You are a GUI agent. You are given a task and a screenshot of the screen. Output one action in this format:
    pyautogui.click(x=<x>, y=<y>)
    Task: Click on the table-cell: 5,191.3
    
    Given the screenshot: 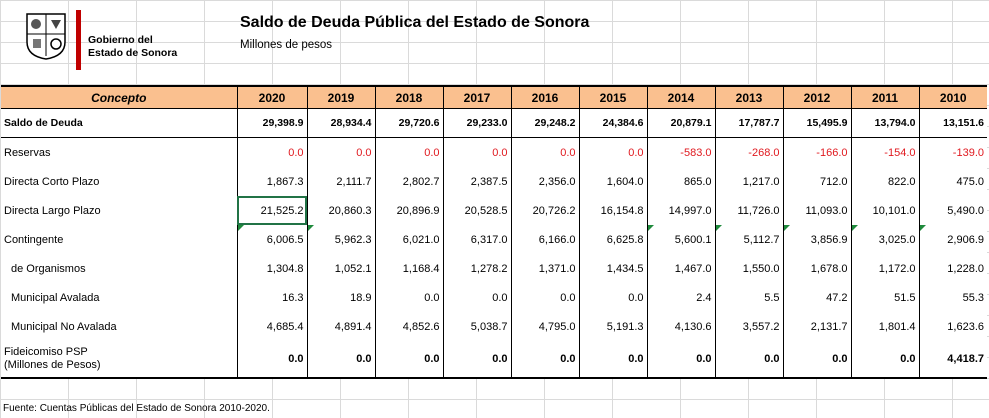 What is the action you would take?
    pyautogui.click(x=612, y=326)
    